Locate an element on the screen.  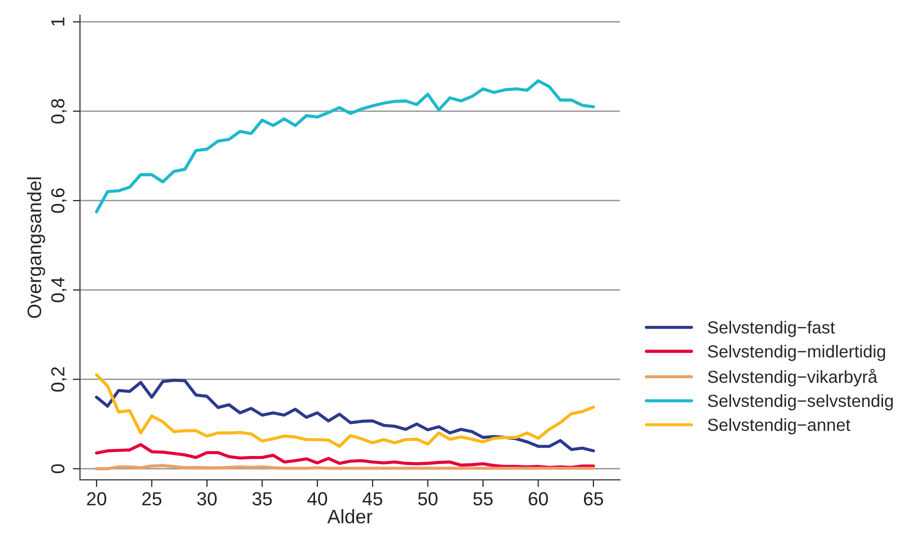
x-tick-label: 60 is located at coordinates (538, 499).